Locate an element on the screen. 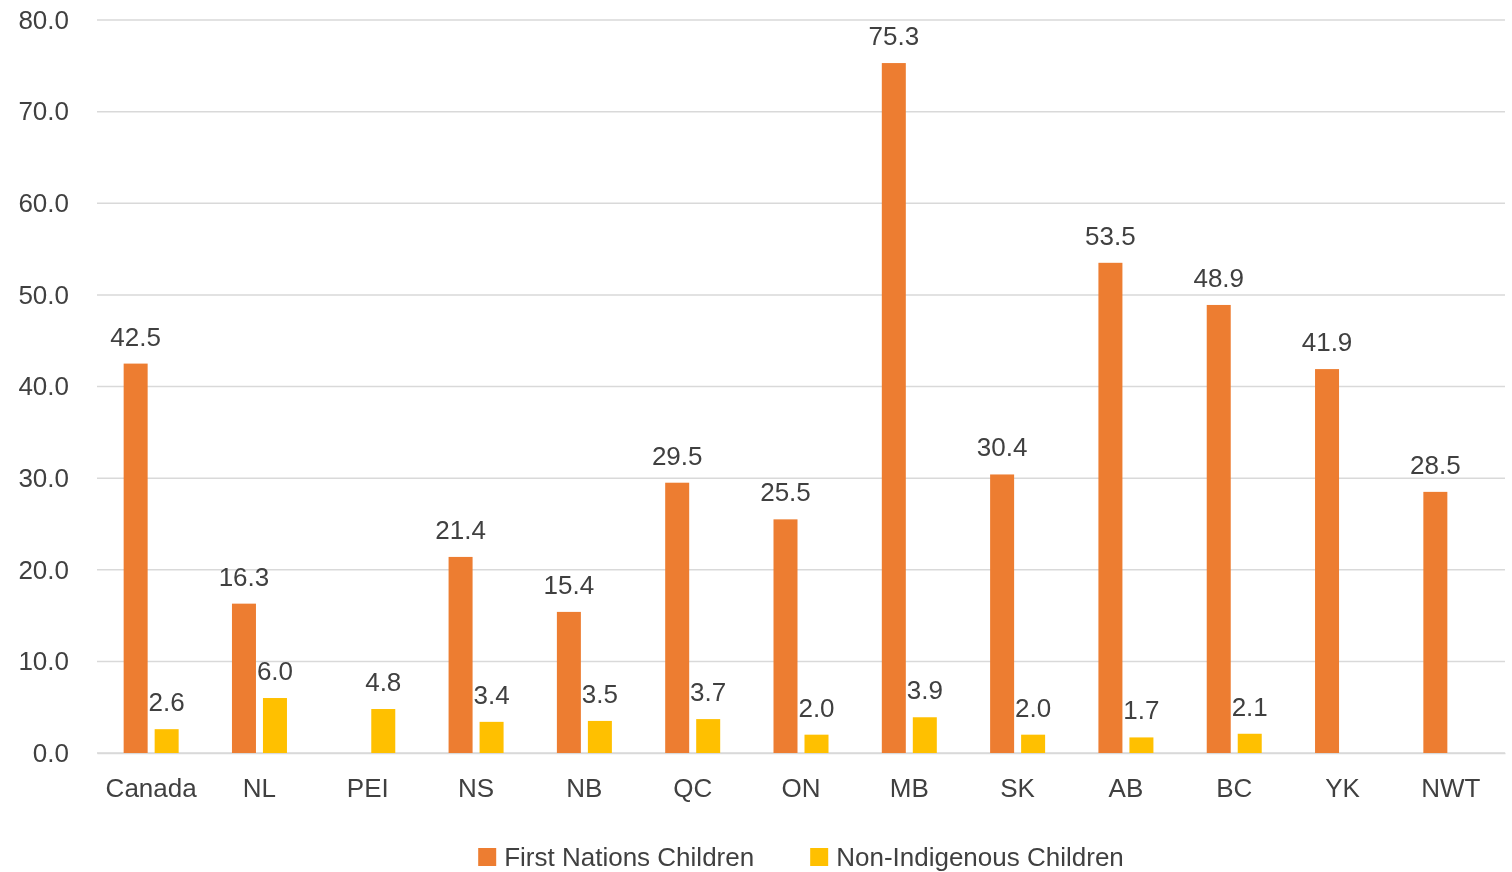 This screenshot has width=1512, height=872. x-tick-label: NB is located at coordinates (584, 788).